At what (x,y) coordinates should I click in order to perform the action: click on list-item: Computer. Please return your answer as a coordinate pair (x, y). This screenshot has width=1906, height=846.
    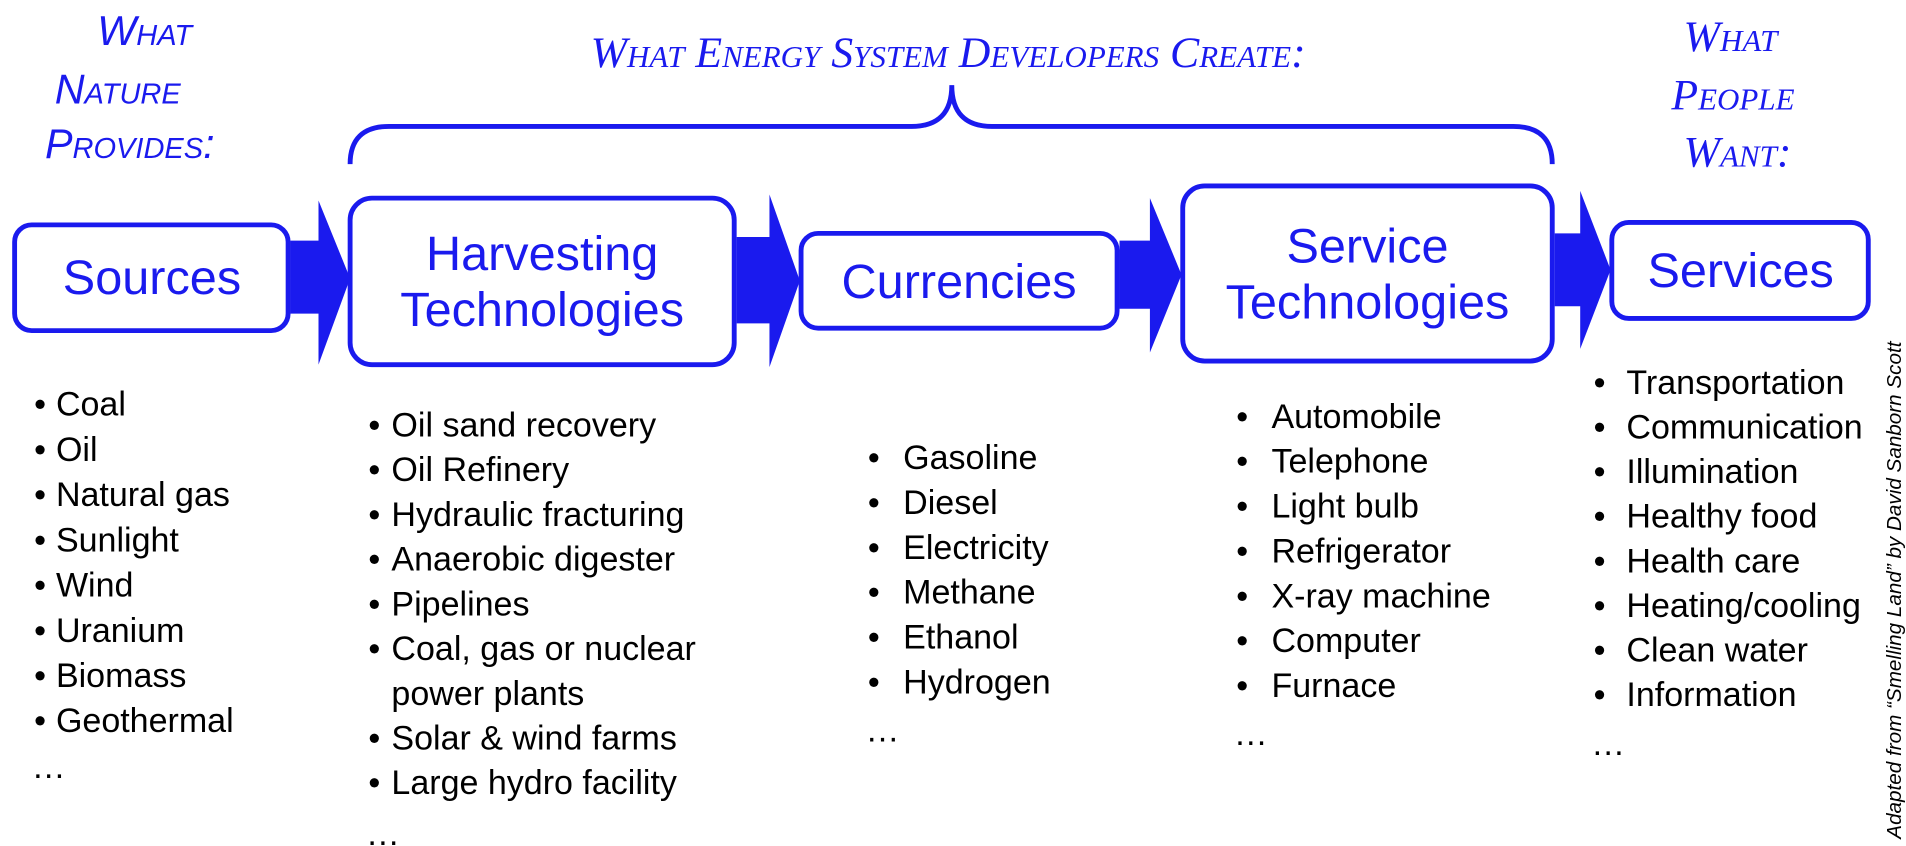
    Looking at the image, I should click on (1345, 641).